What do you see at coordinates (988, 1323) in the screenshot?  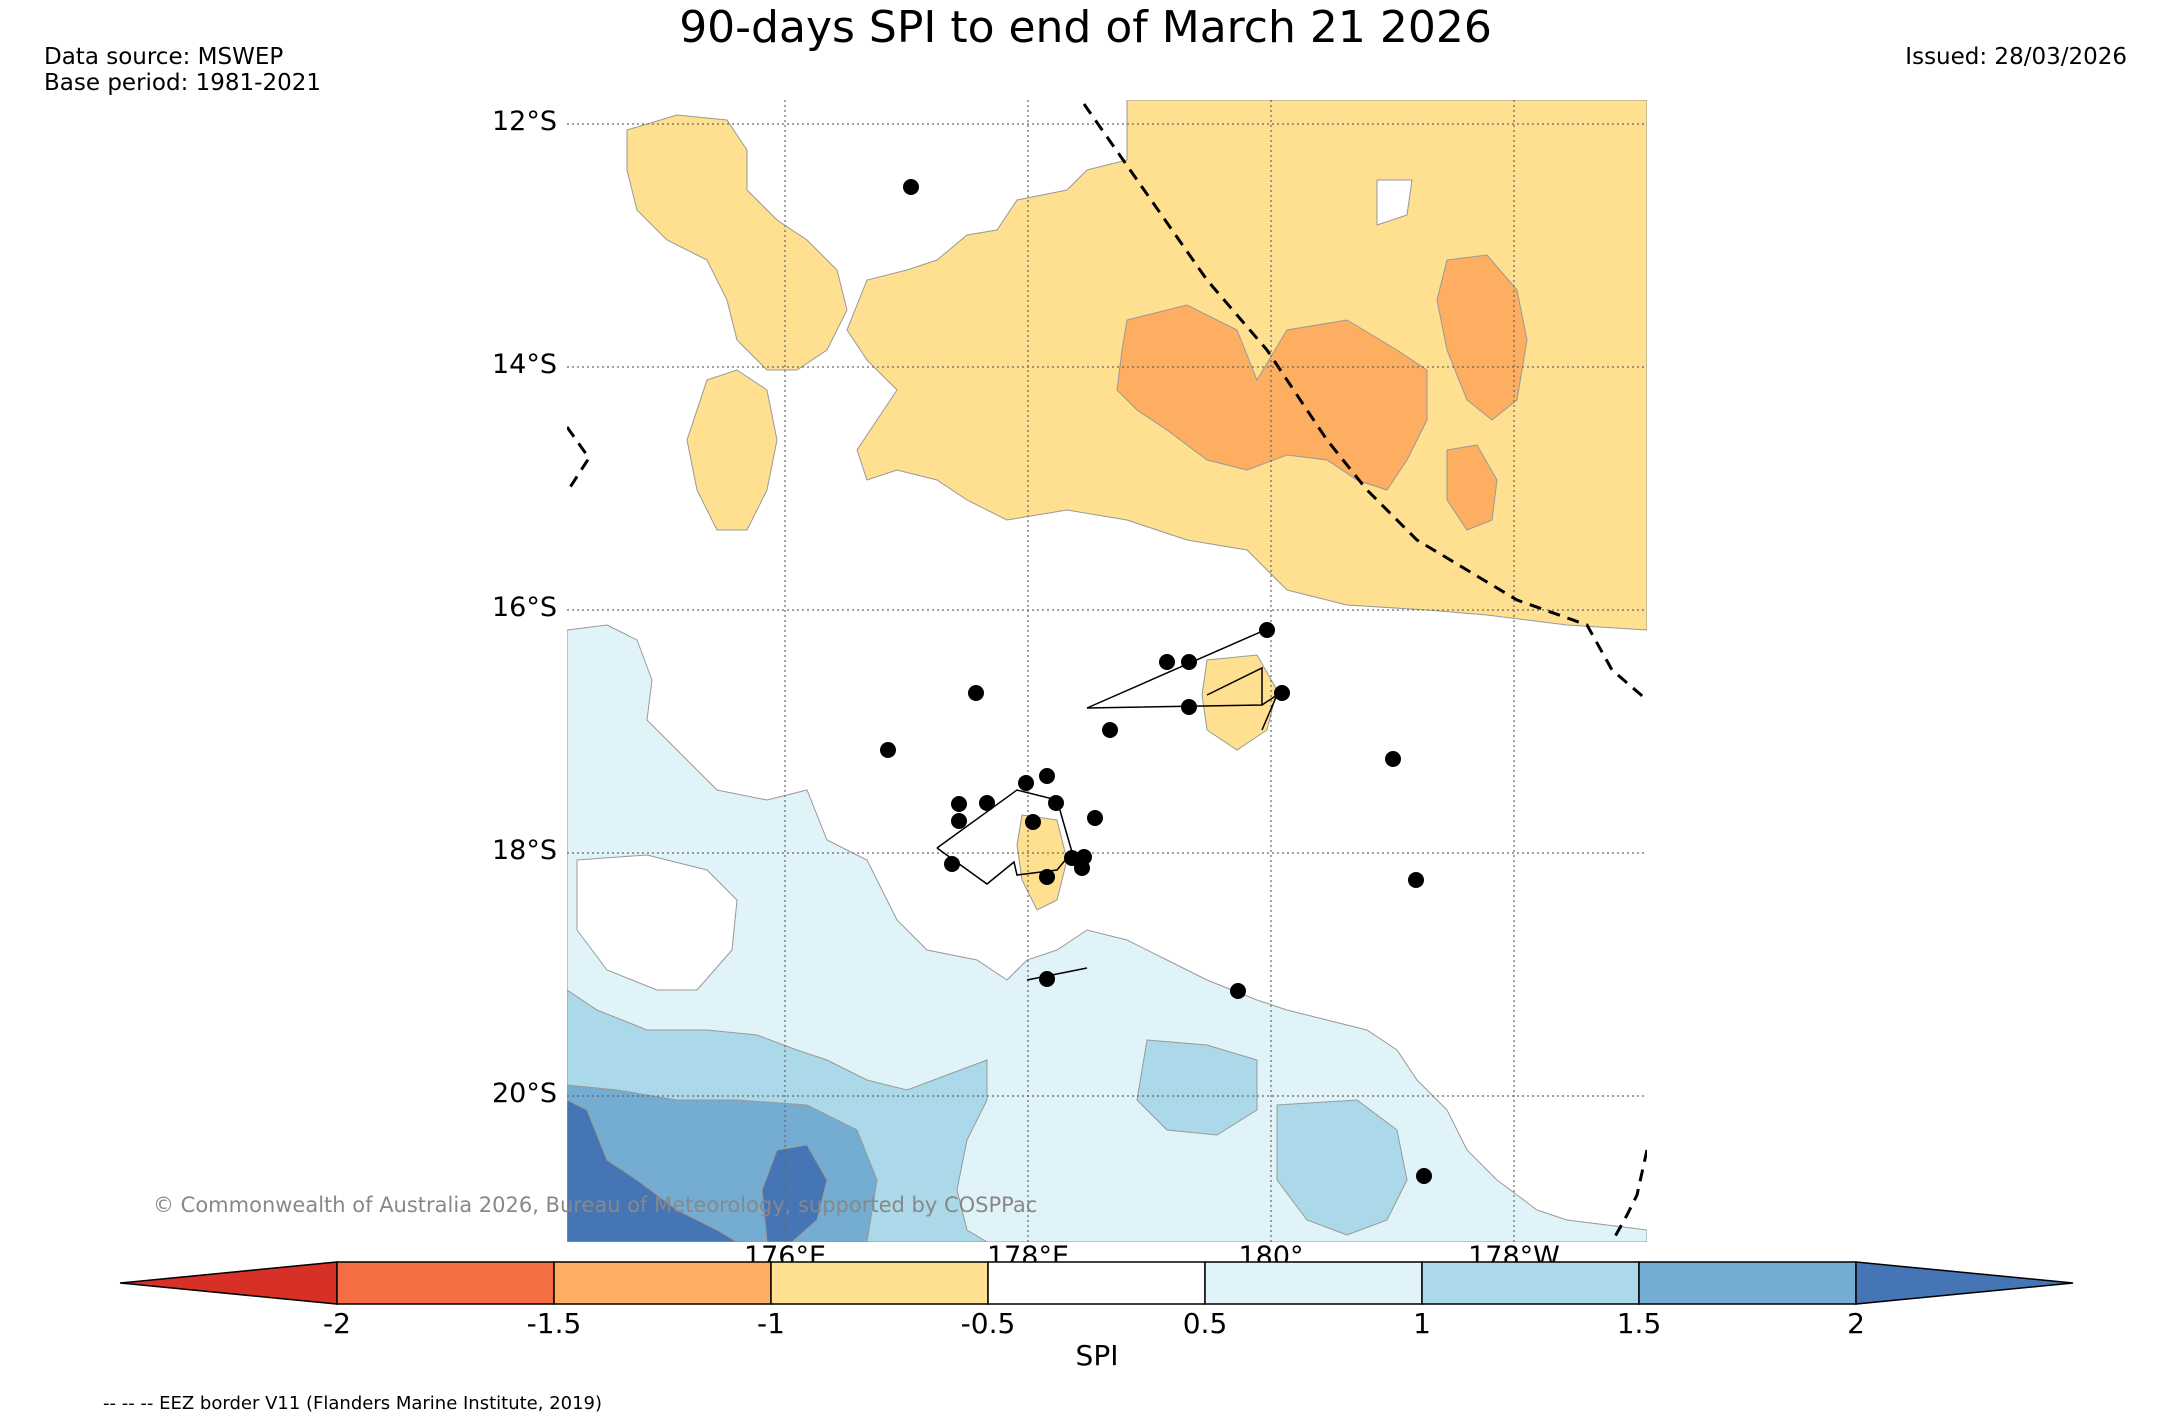 I see `colorbar-tick-m0-5: -0.5` at bounding box center [988, 1323].